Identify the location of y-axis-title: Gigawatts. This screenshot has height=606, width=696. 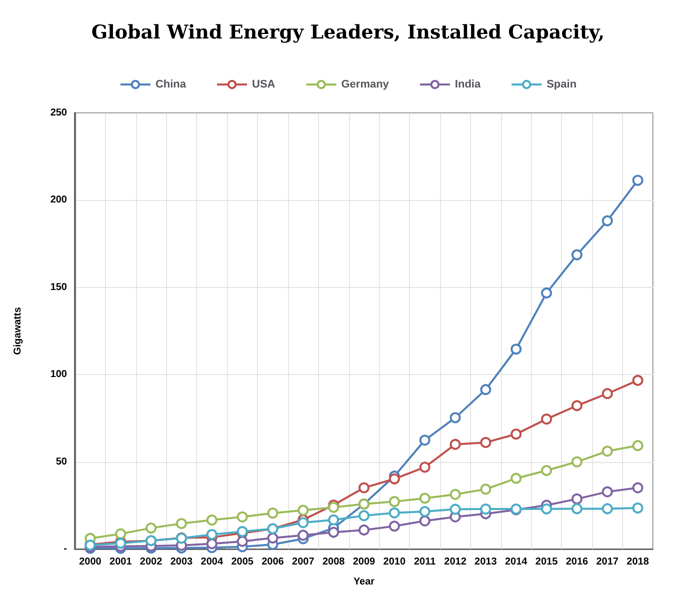
(18, 330).